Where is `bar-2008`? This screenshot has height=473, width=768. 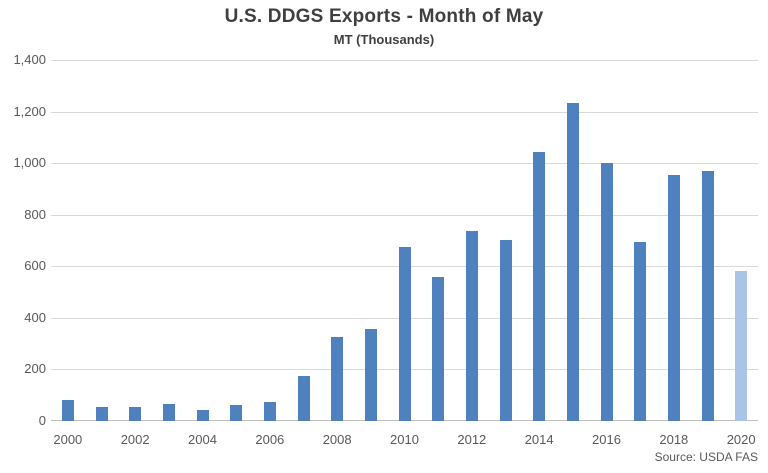 bar-2008 is located at coordinates (337, 379).